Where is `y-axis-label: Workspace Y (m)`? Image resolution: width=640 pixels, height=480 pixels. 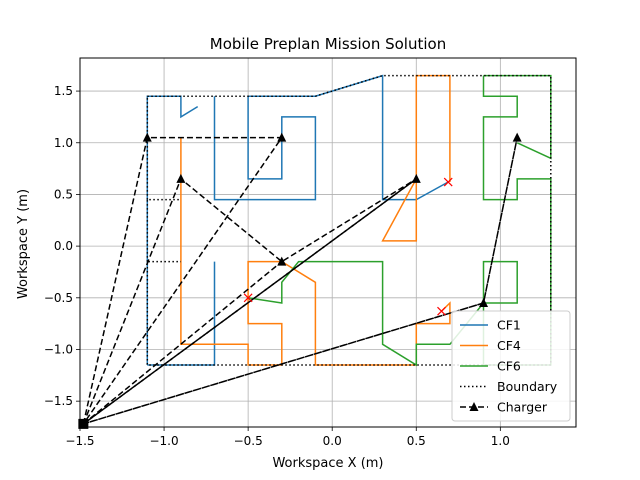
y-axis-label: Workspace Y (m) is located at coordinates (23, 244).